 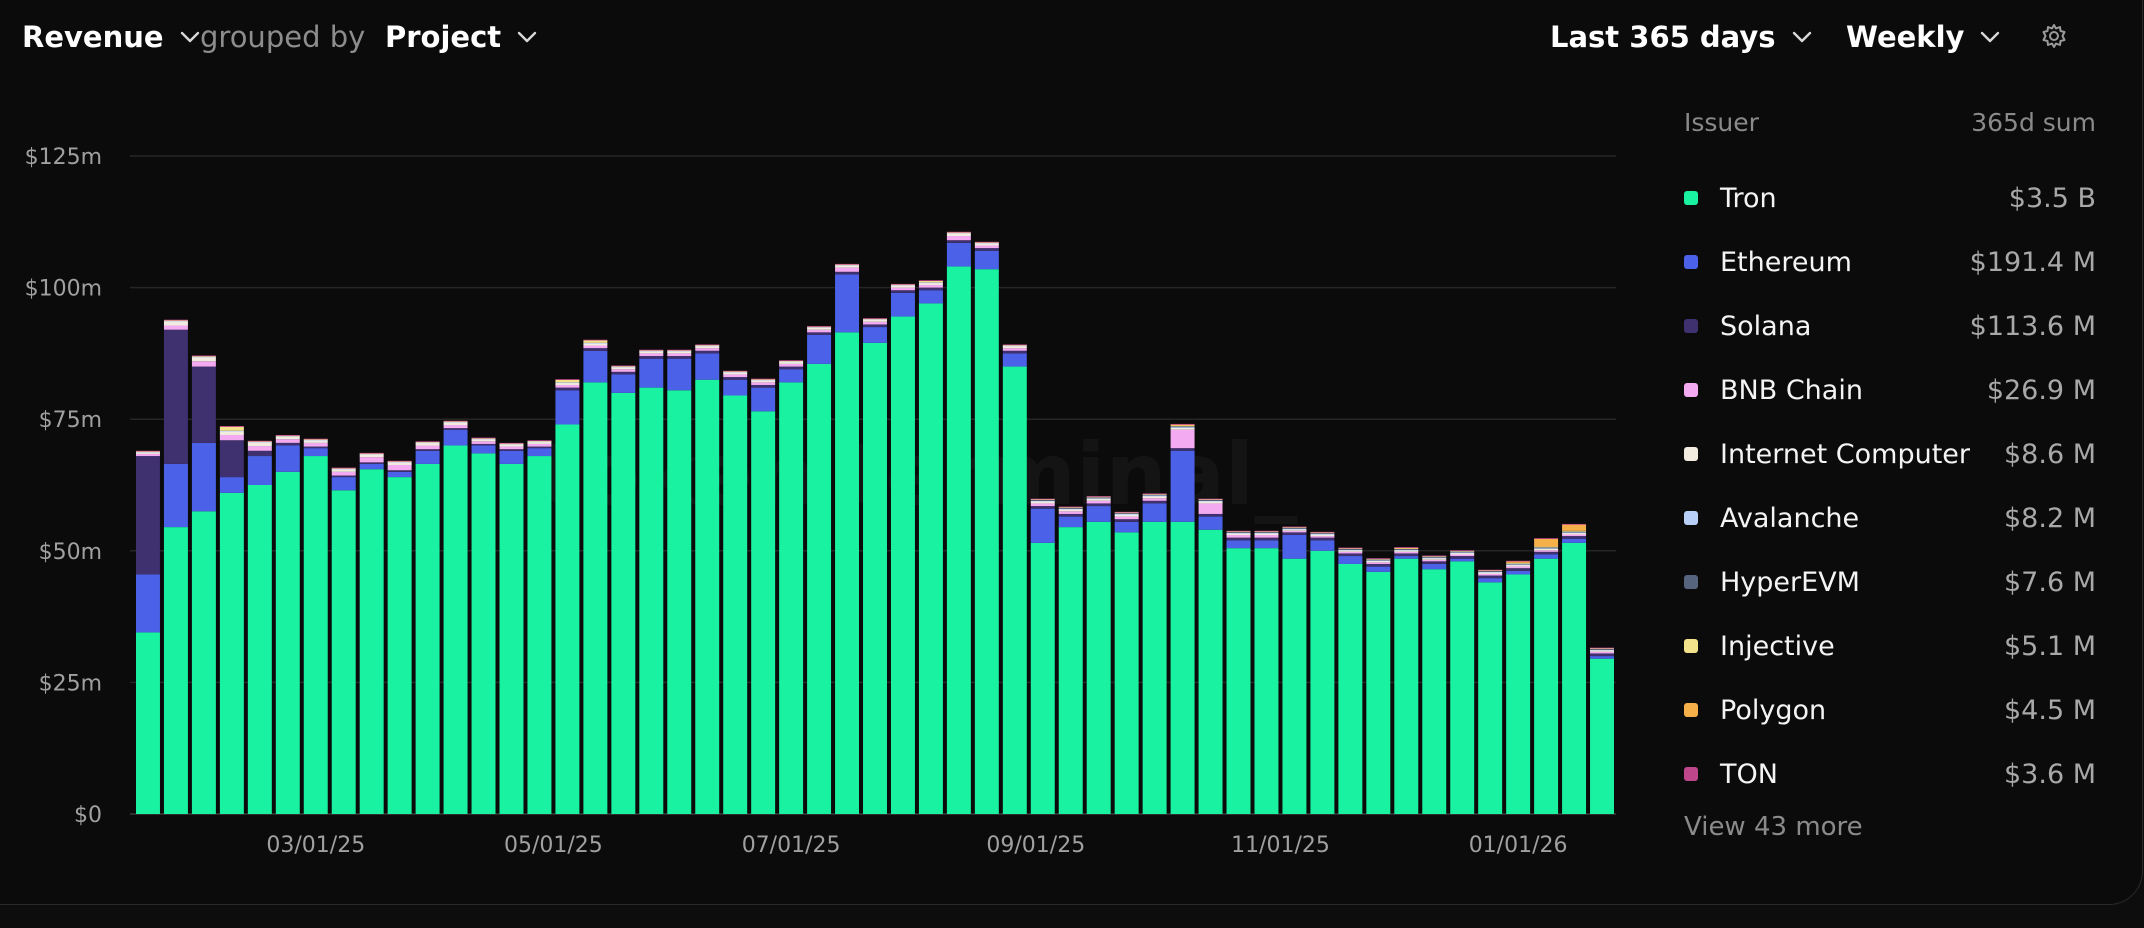 I want to click on legend-item-internet-computer: Internet Computer $8.6 M, so click(x=1890, y=454).